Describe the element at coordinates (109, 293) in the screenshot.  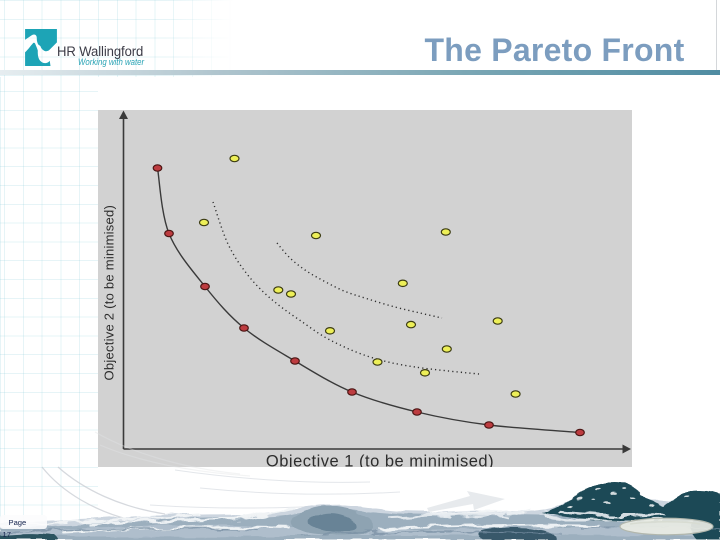
I see `svg-text: Objective 2 (to be minimised)` at that location.